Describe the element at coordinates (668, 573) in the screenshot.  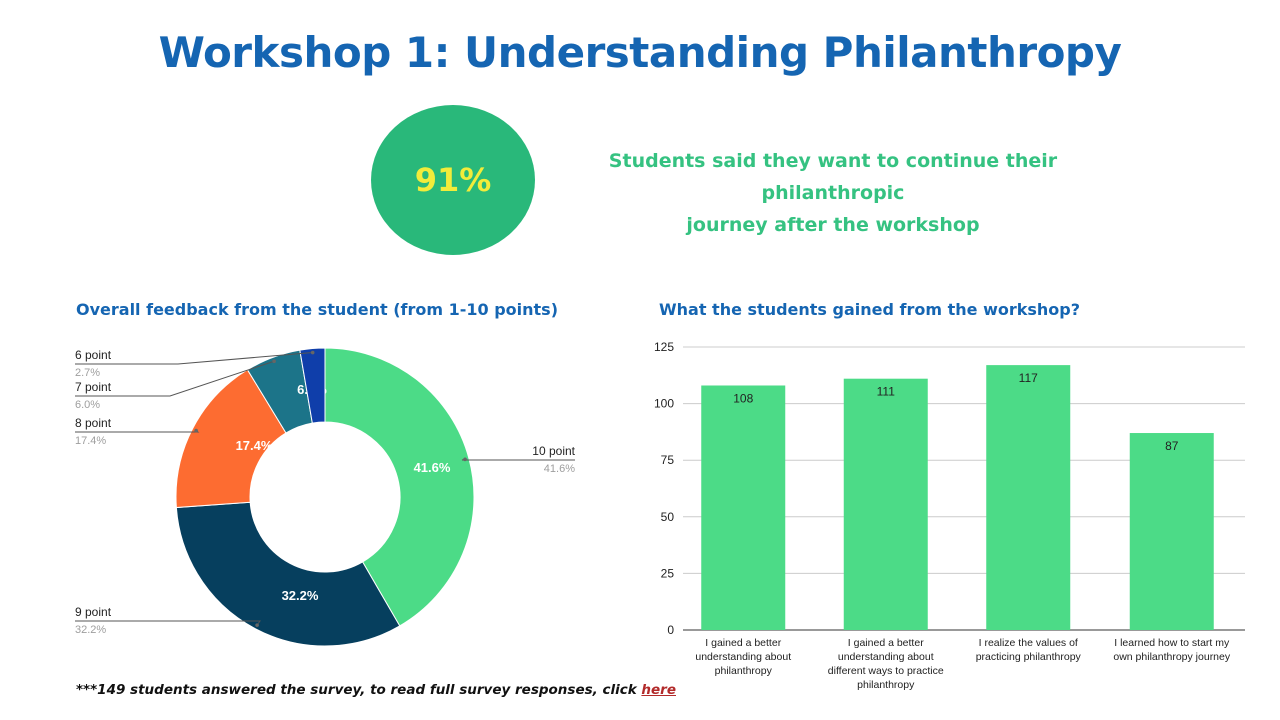
I see `y-tick-25: 25` at that location.